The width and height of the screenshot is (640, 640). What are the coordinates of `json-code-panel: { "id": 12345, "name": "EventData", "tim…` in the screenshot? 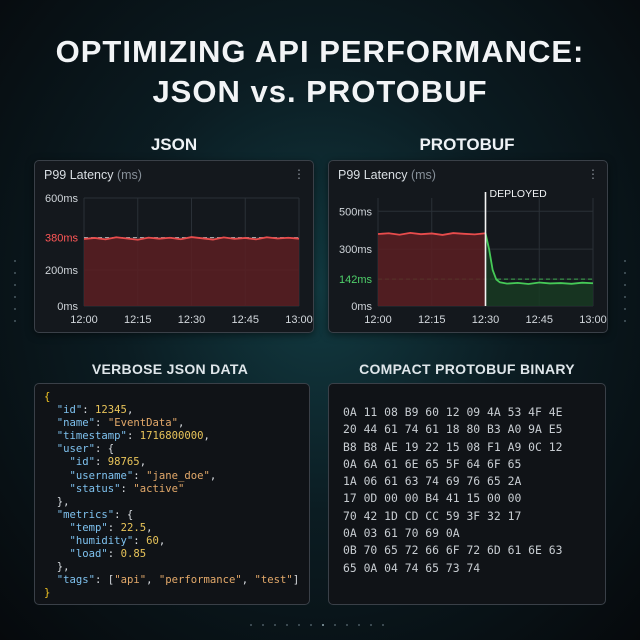 It's located at (172, 494).